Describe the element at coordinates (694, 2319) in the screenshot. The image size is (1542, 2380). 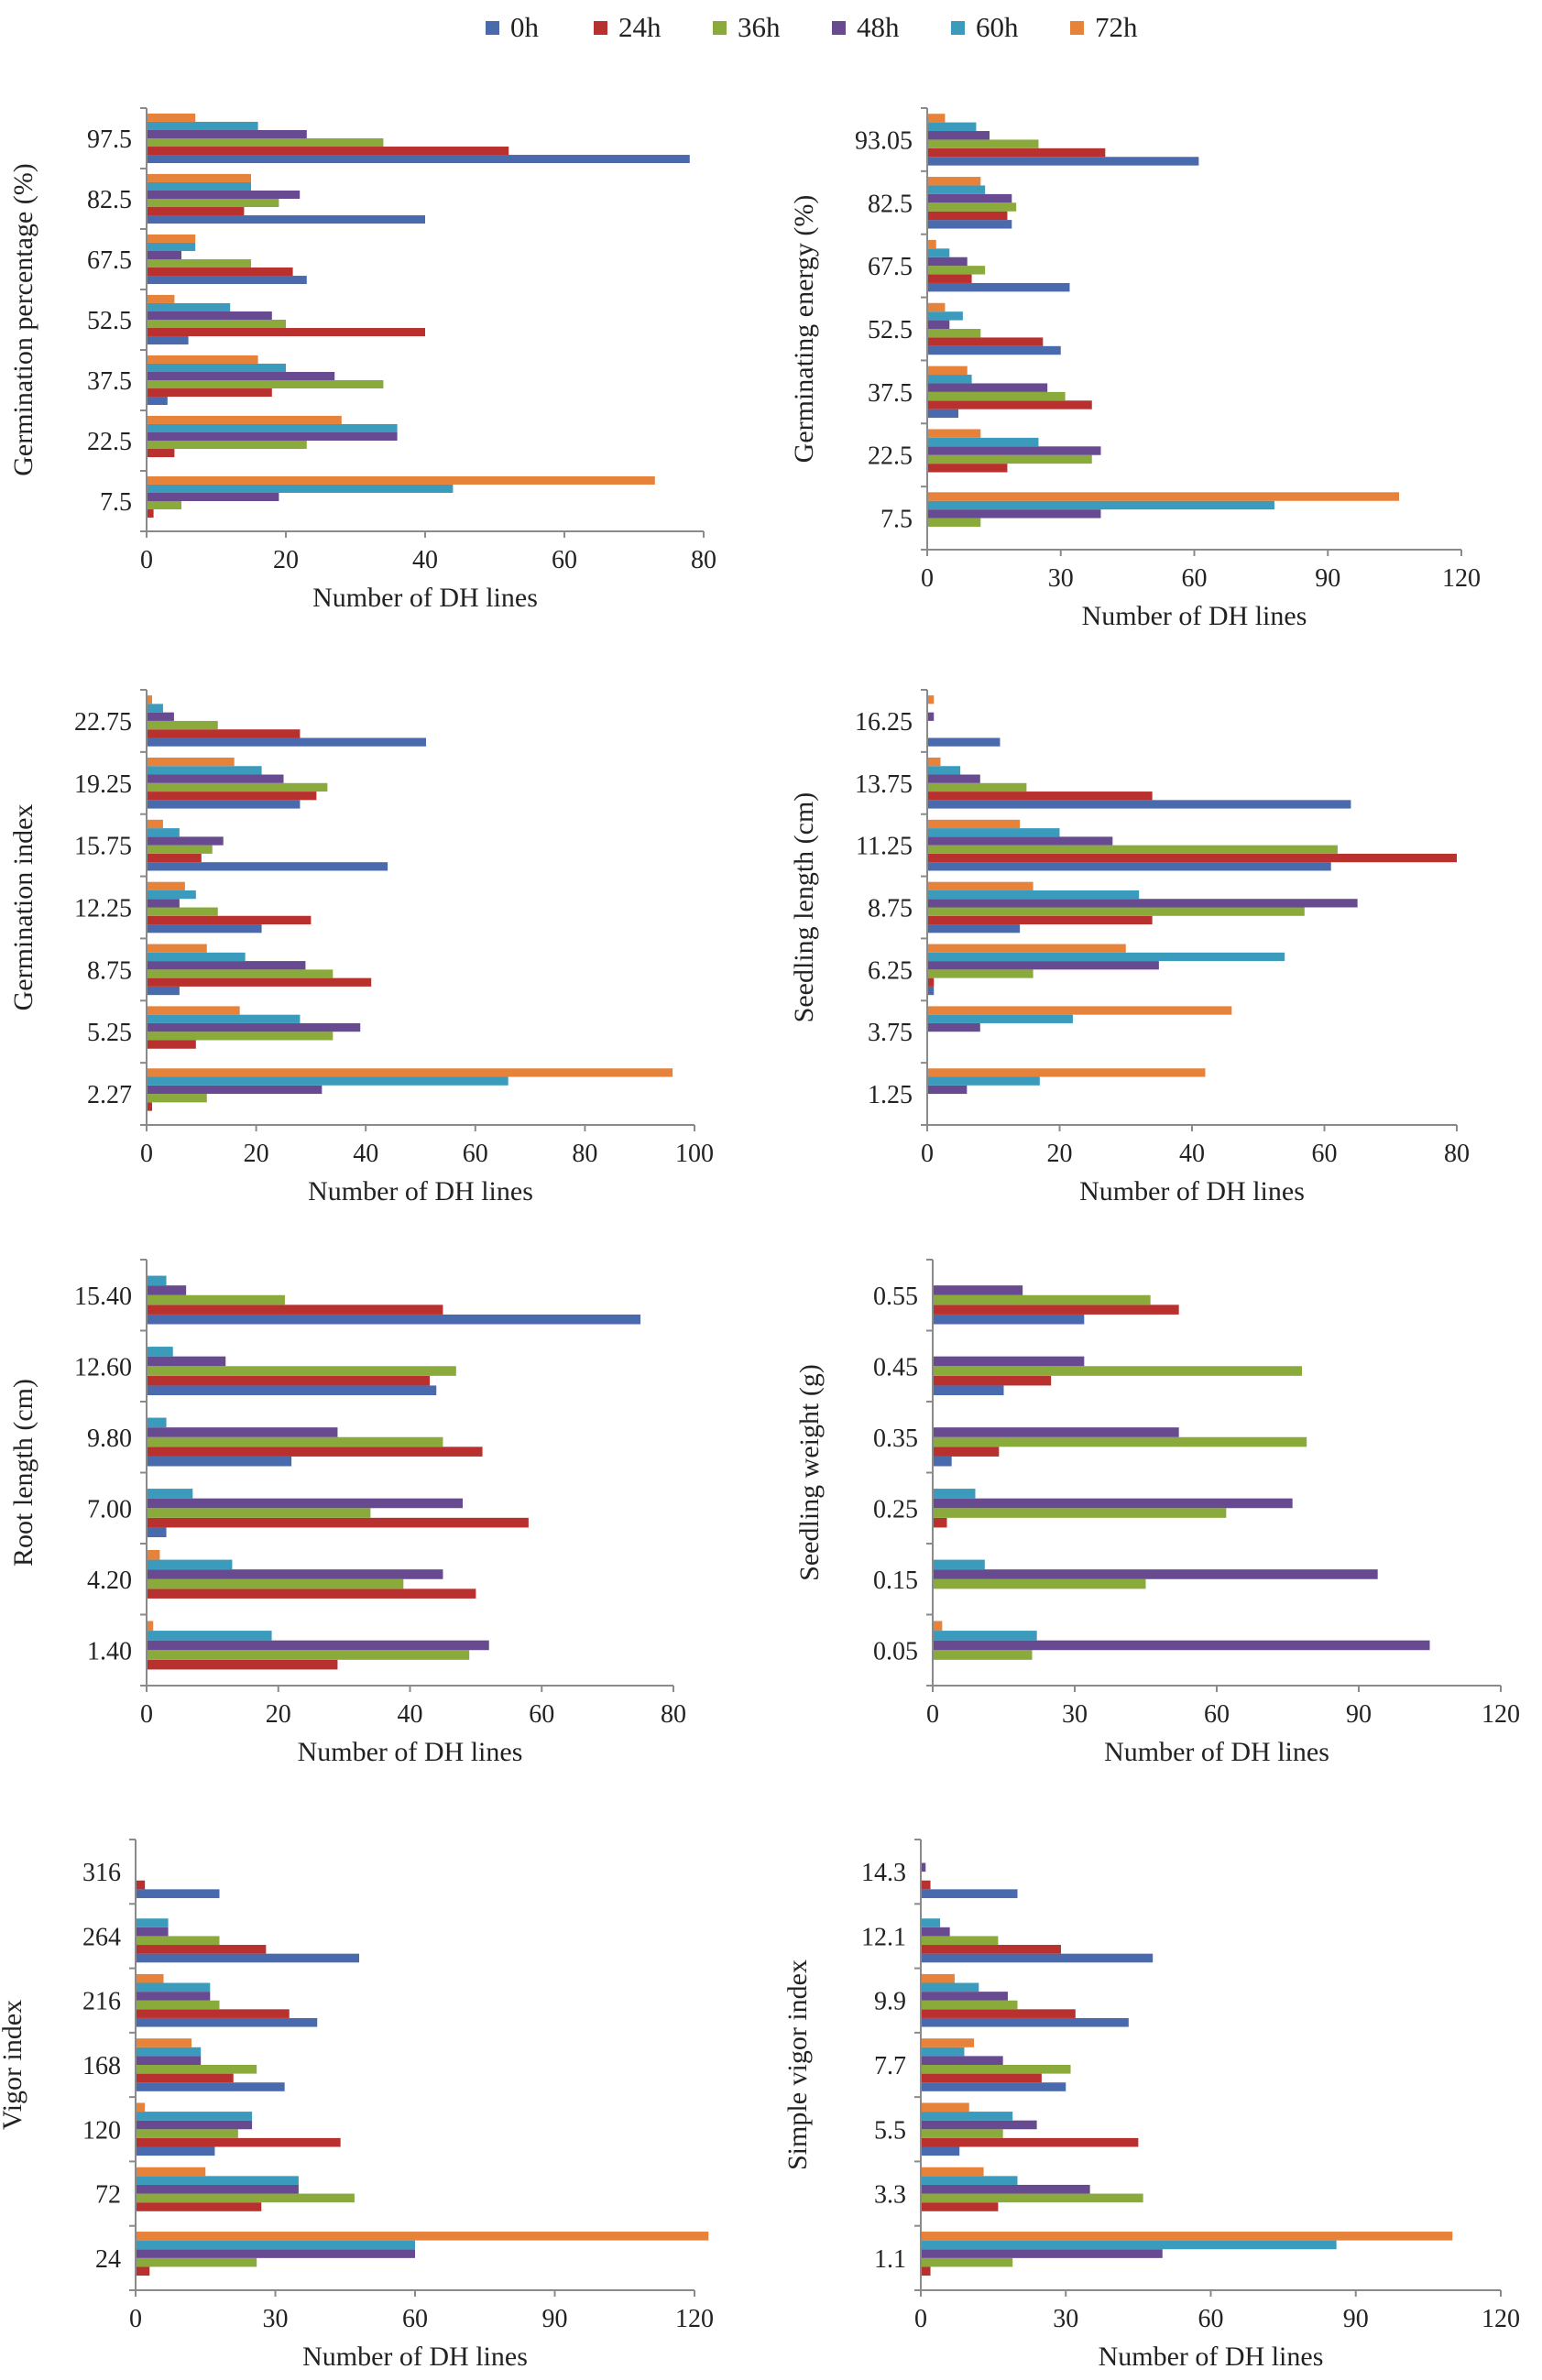
I see `x-tick-label: 120` at that location.